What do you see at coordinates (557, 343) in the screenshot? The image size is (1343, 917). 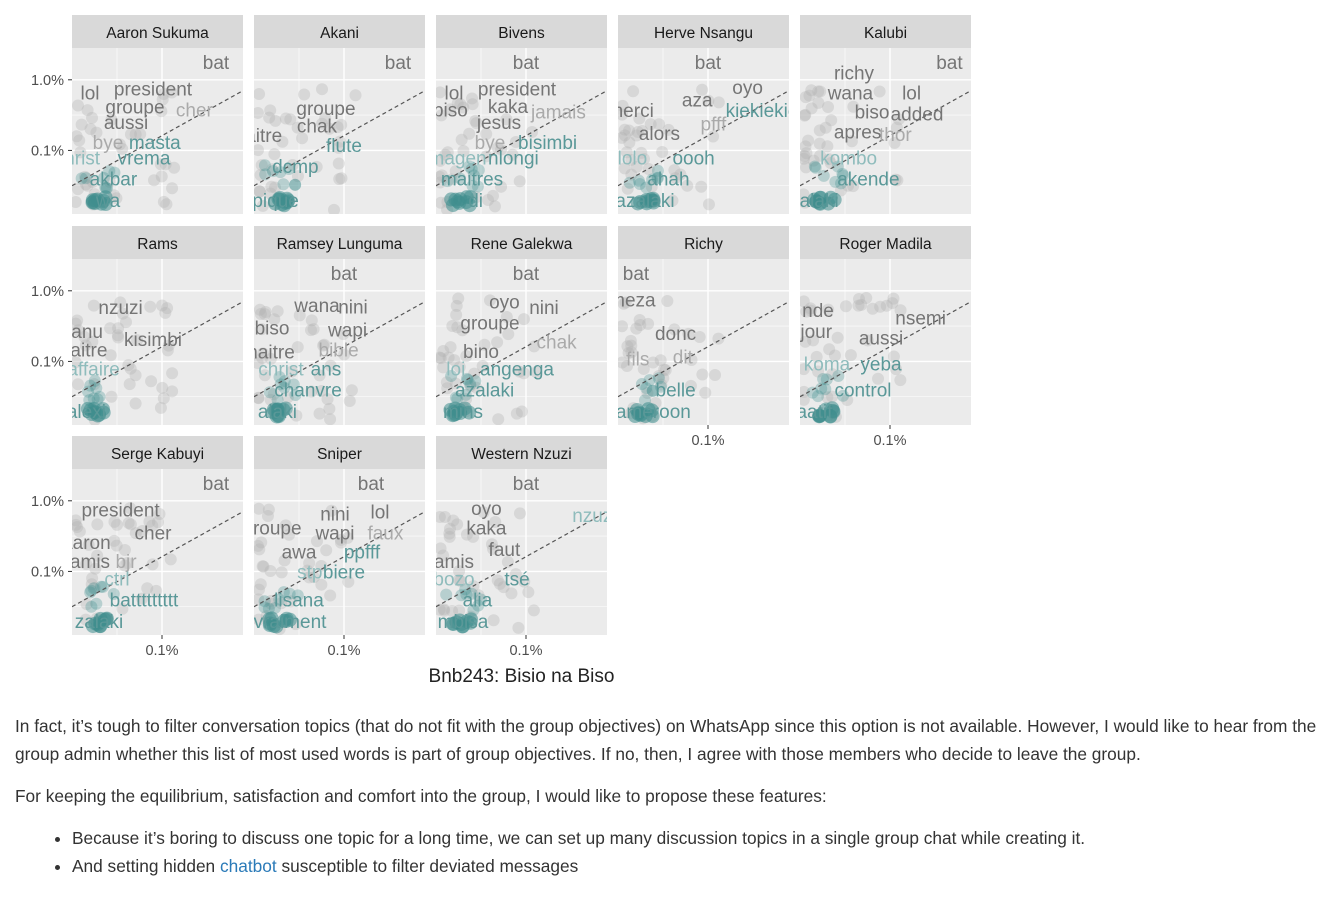 I see `word-label: chak` at bounding box center [557, 343].